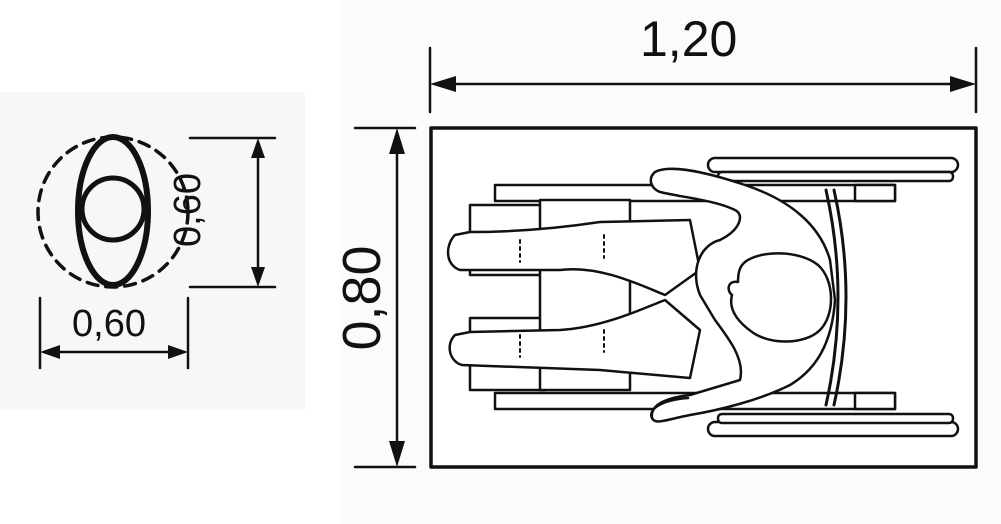 The image size is (1001, 524). Describe the element at coordinates (574, 257) in the screenshot. I see `leg-top` at that location.